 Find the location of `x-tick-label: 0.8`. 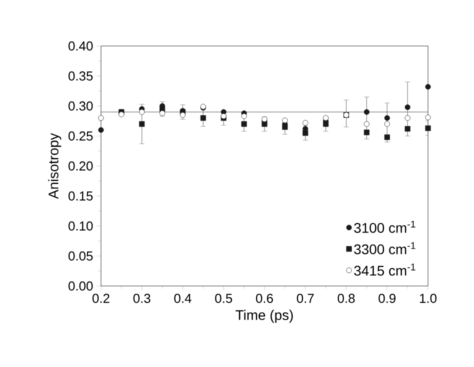

x-tick-label: 0.8 is located at coordinates (346, 298).